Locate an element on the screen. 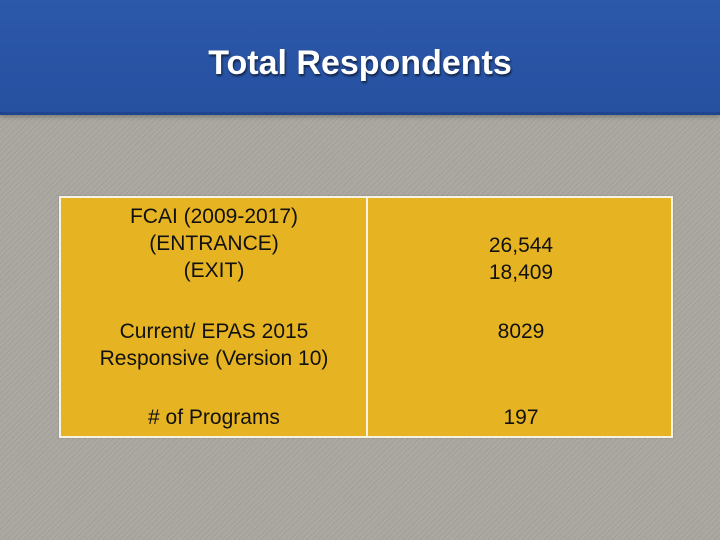 This screenshot has width=720, height=540. row-2-label-line-1: Current/ EPAS 2015 is located at coordinates (214, 331).